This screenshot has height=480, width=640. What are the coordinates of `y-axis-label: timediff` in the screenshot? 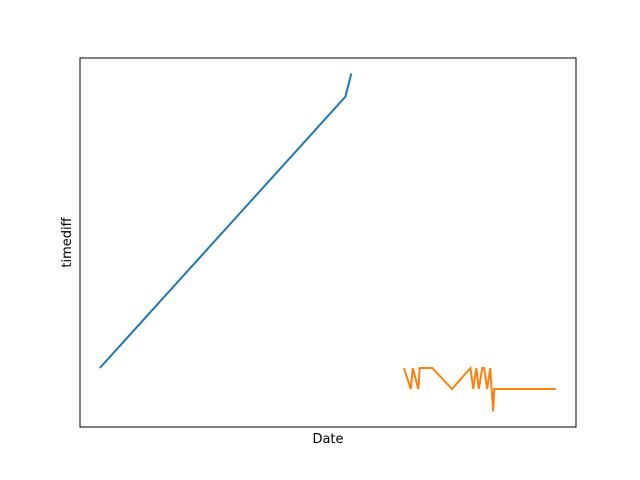 It's located at (67, 241).